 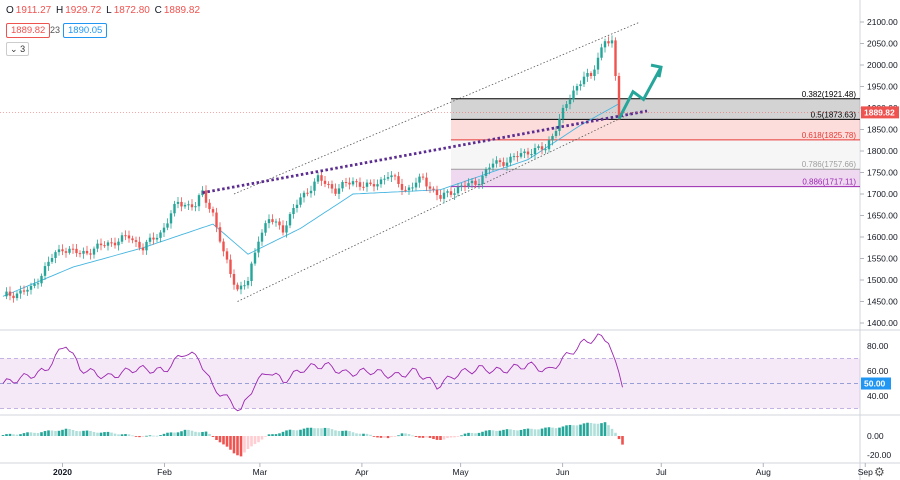 What do you see at coordinates (879, 112) in the screenshot?
I see `last-price-label: 1889.82` at bounding box center [879, 112].